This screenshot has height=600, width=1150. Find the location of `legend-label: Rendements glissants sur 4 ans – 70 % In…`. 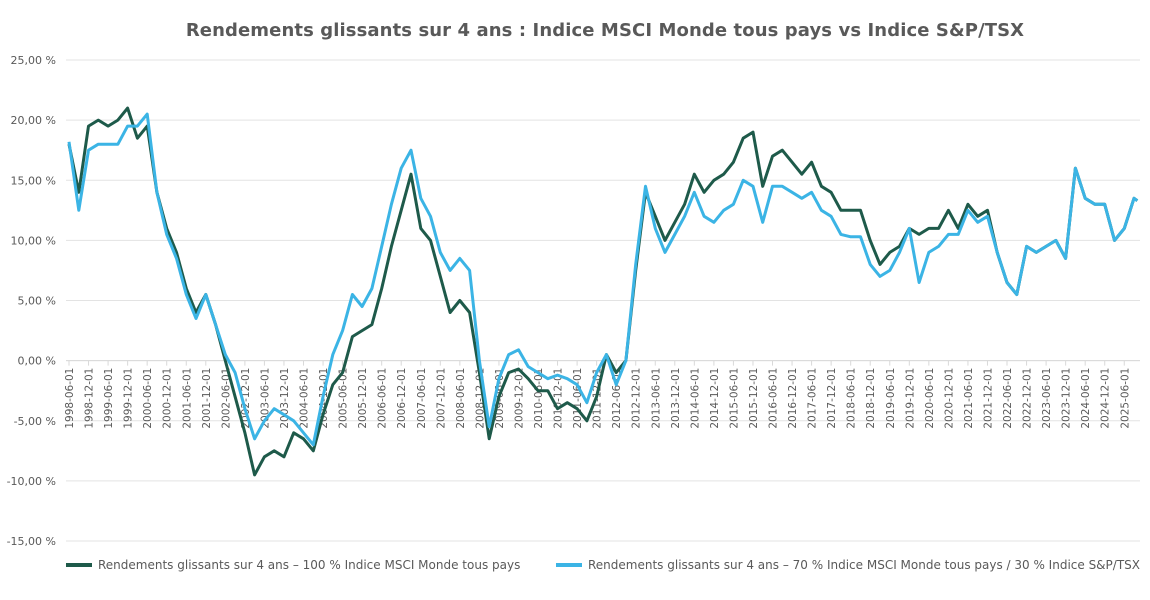

legend-label: Rendements glissants sur 4 ans – 70 % In… is located at coordinates (864, 565).